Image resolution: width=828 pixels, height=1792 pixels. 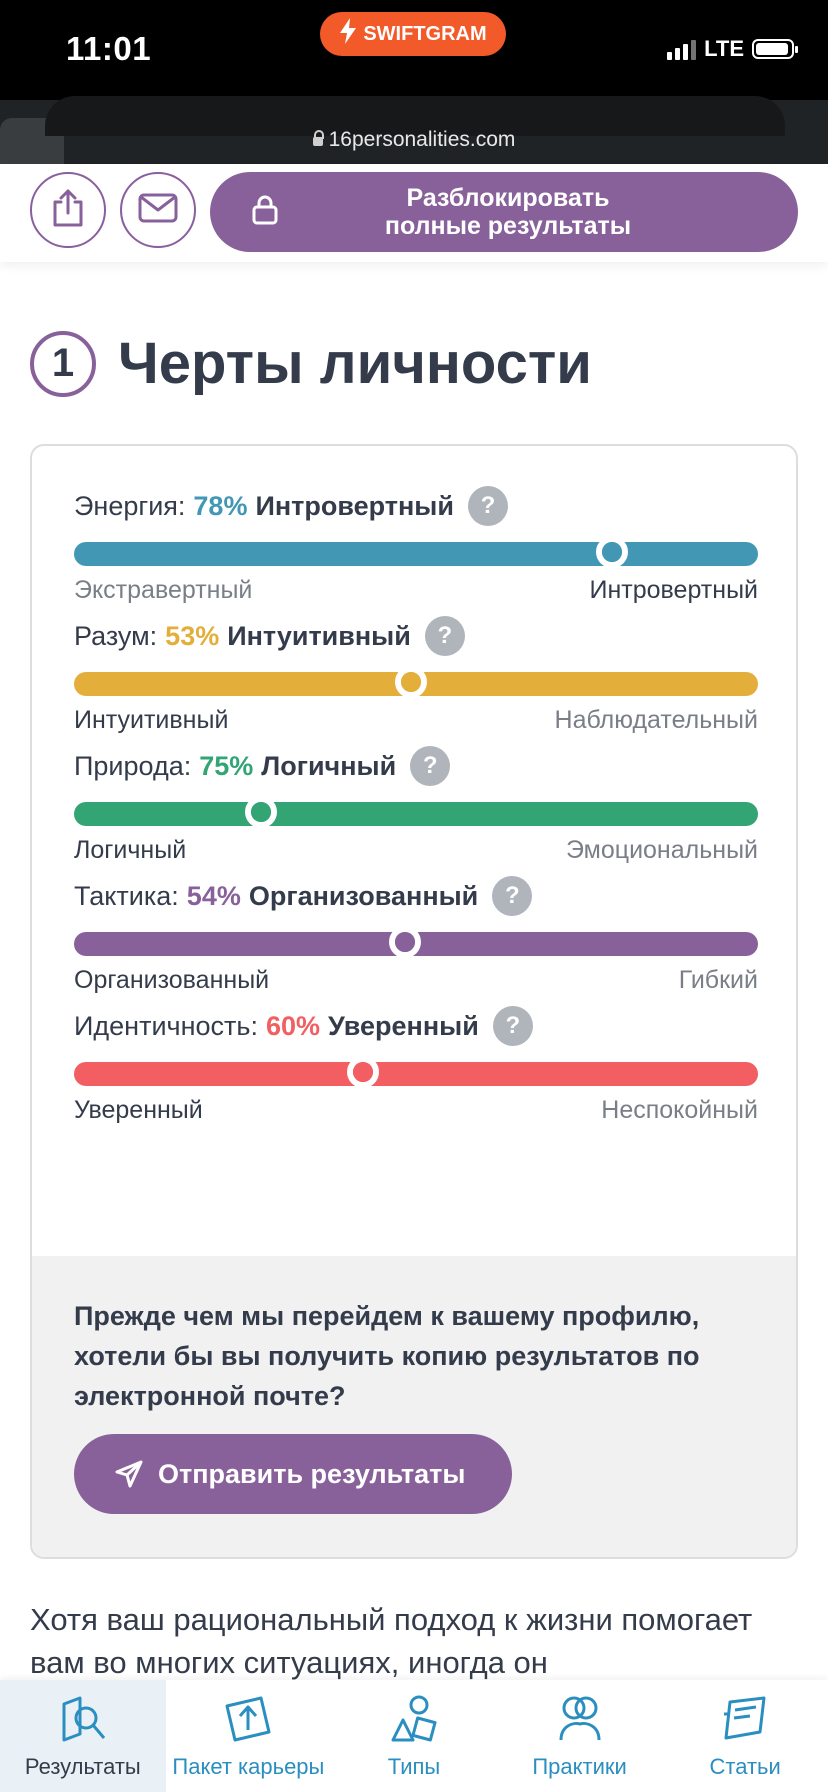 What do you see at coordinates (416, 980) in the screenshot?
I see `trait-poles: Организованный Гибкий` at bounding box center [416, 980].